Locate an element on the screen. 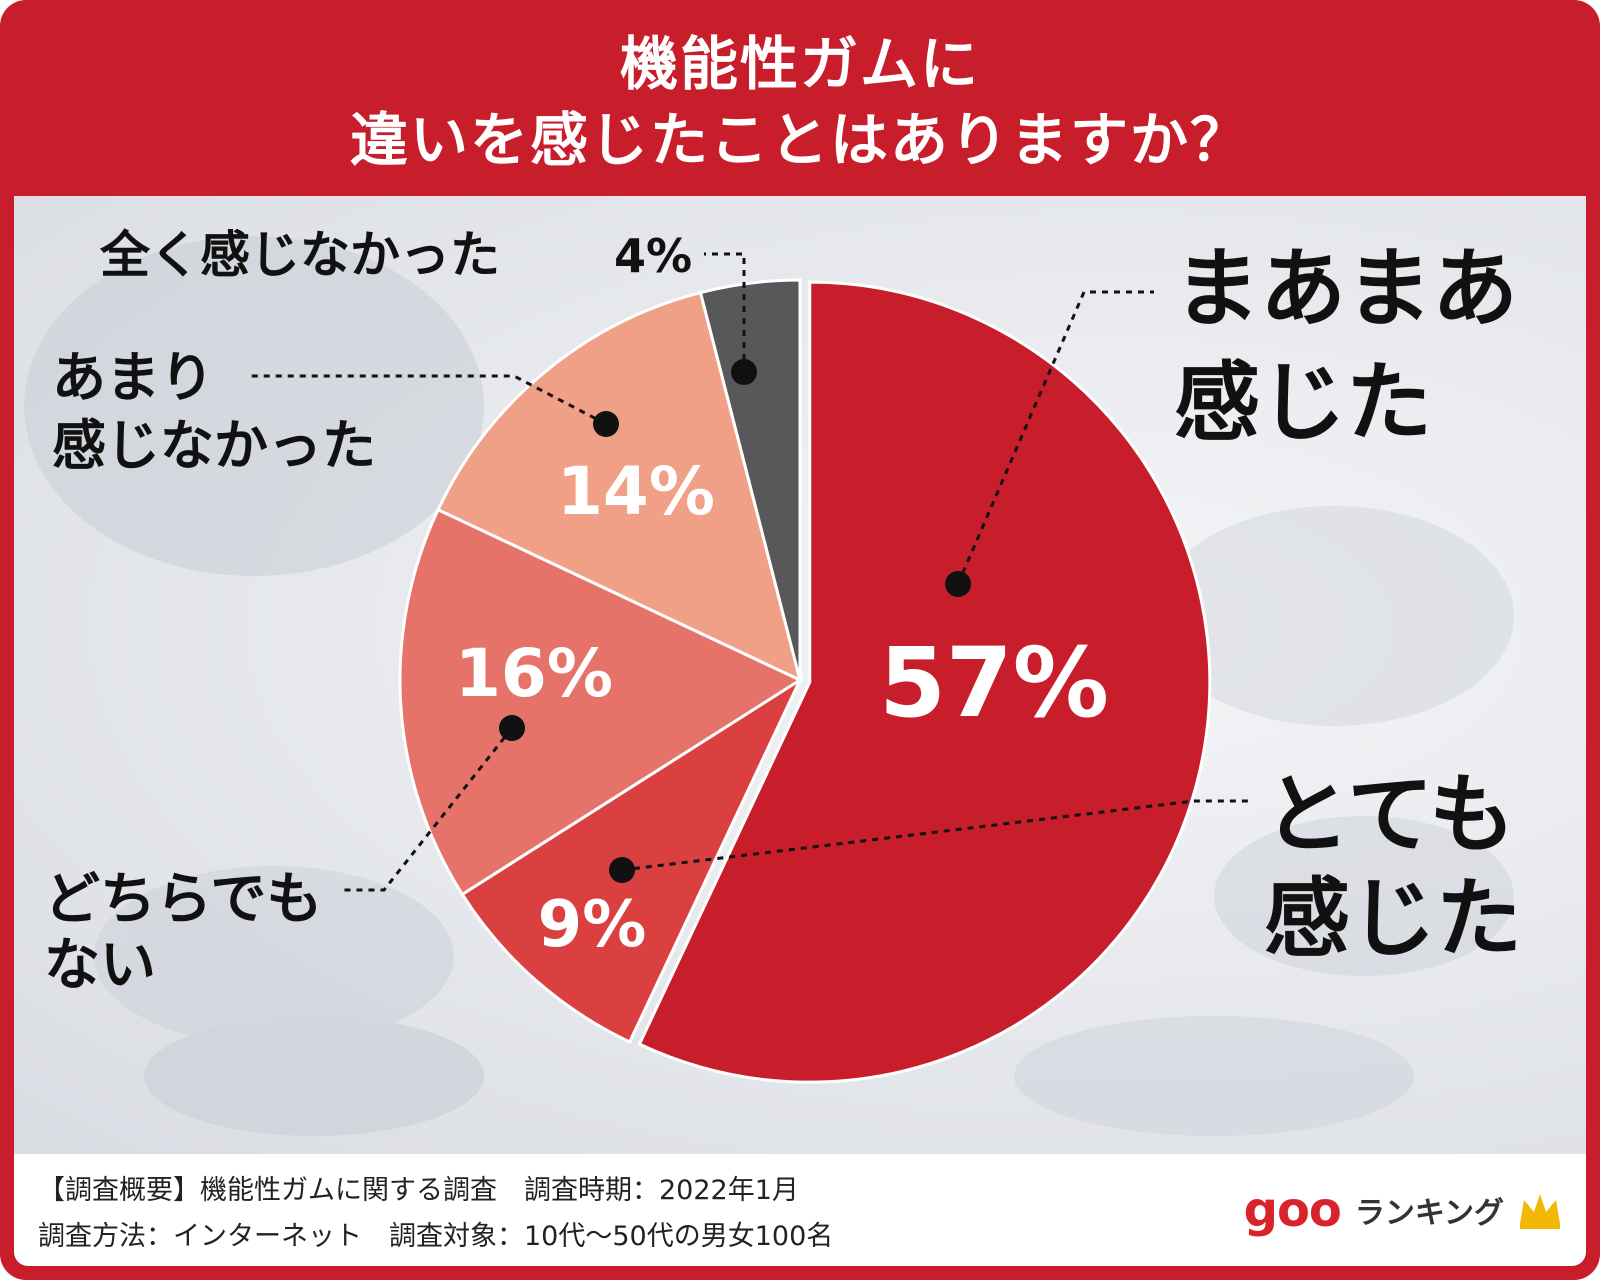 The width and height of the screenshot is (1600, 1280). leader-dochira is located at coordinates (429, 809).